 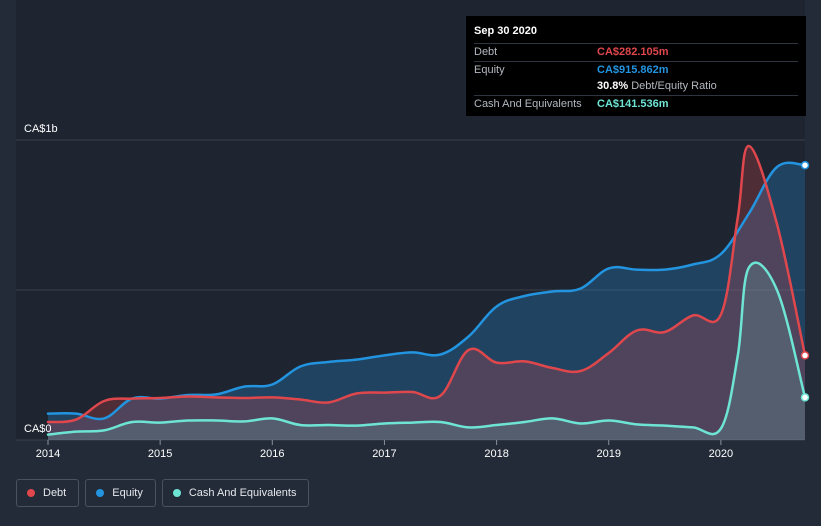 I want to click on debt-dot-icon, so click(x=31, y=493).